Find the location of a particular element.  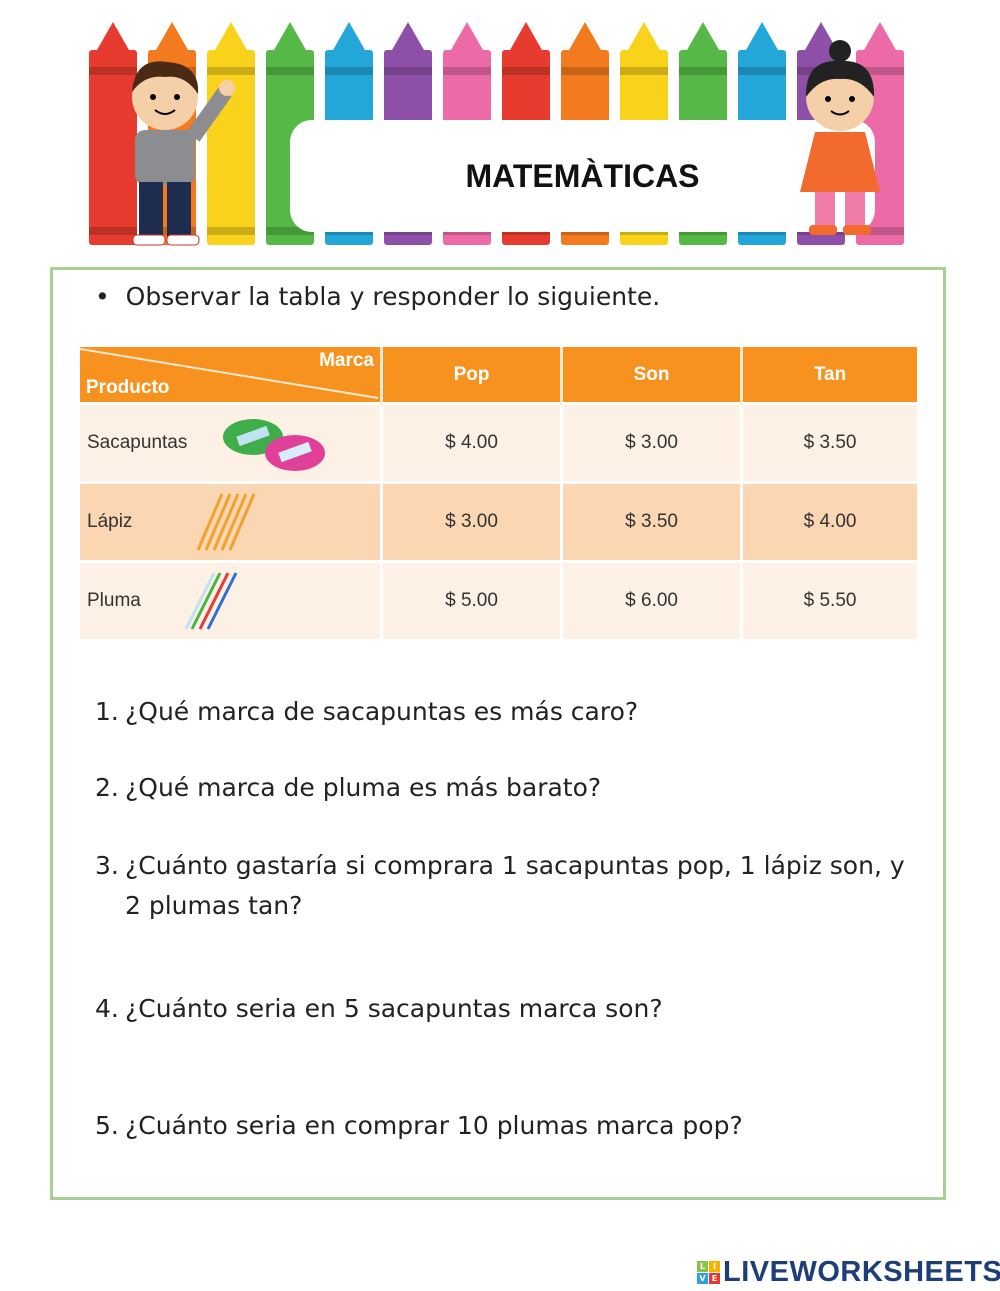

pencil-sharpener-icon is located at coordinates (274, 445).